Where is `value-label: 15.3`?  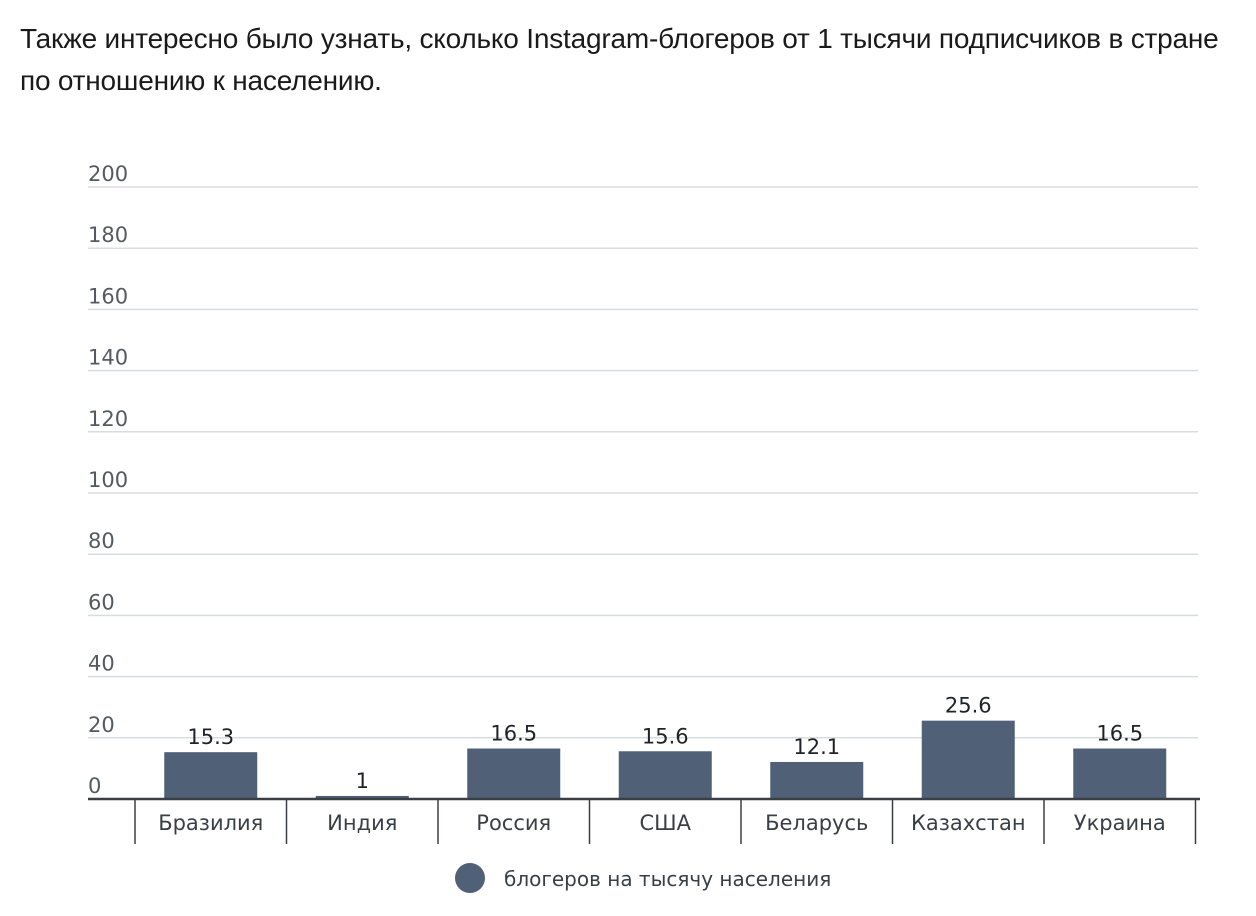
value-label: 15.3 is located at coordinates (210, 737).